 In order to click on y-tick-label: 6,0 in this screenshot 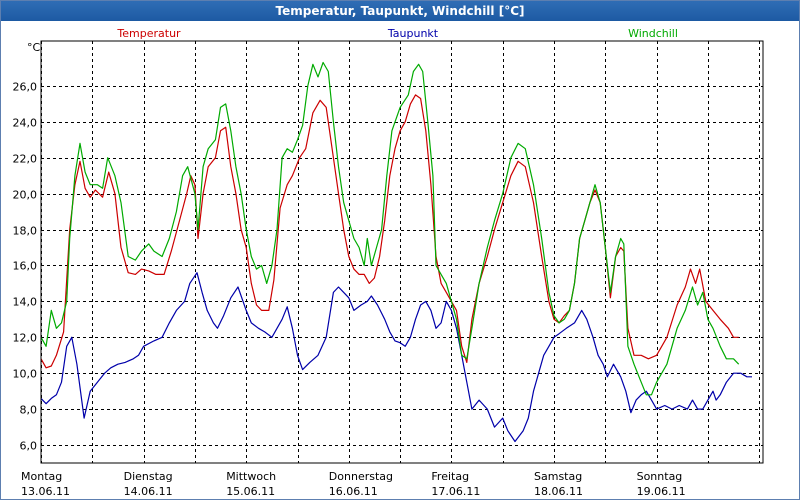, I will do `click(29, 446)`.